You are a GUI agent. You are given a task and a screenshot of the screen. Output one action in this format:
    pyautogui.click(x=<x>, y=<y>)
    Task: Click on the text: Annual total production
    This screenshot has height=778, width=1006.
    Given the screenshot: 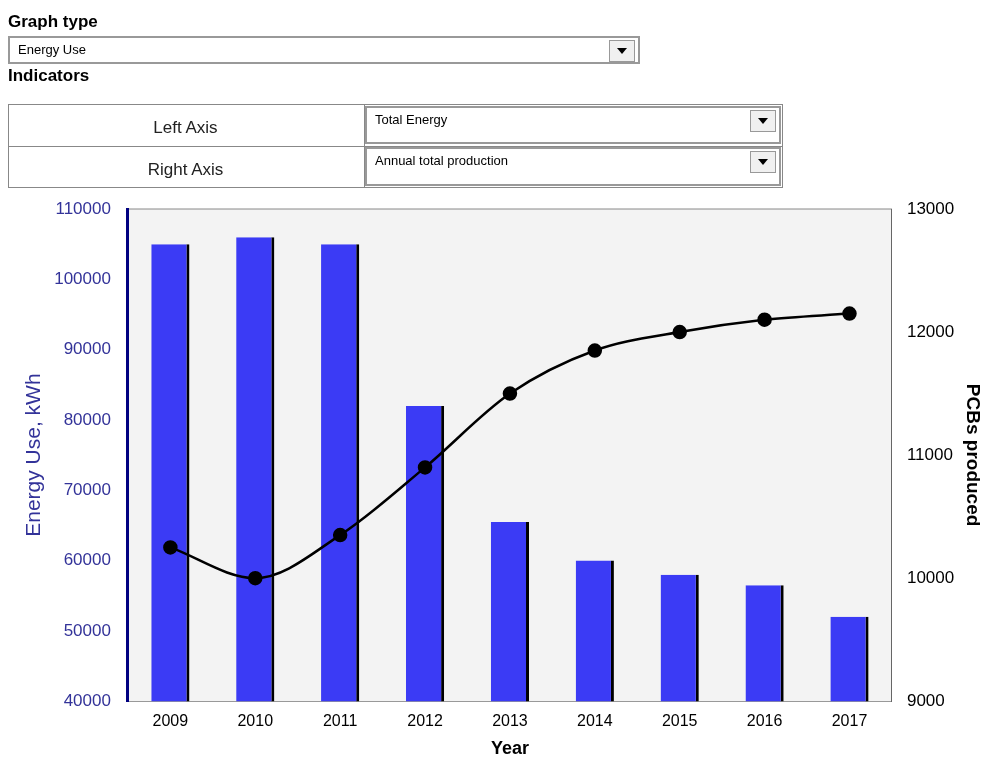 What is the action you would take?
    pyautogui.click(x=441, y=160)
    